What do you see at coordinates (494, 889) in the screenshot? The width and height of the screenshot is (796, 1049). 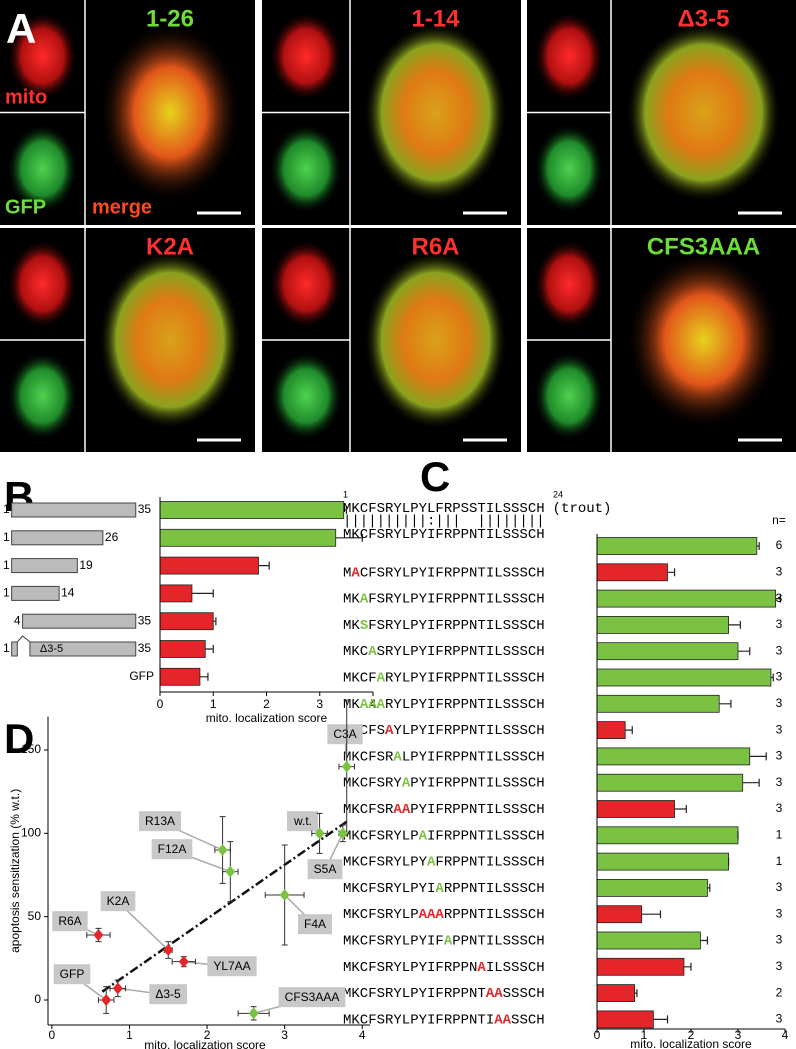 I see `sequence-segment: RPPNTILSSSCH` at bounding box center [494, 889].